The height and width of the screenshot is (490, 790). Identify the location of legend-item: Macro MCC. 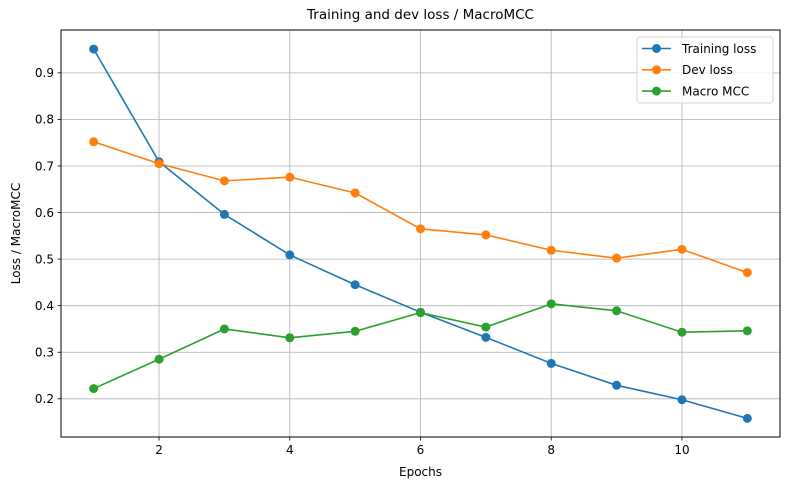
(695, 91).